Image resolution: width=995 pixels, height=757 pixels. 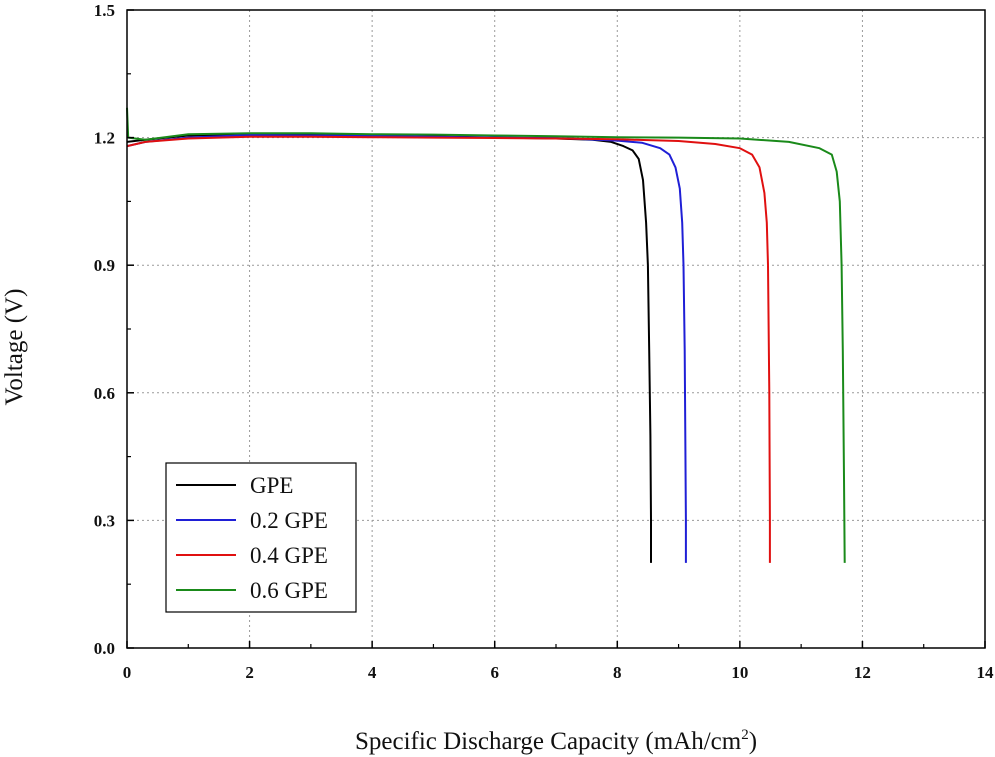 What do you see at coordinates (372, 672) in the screenshot?
I see `x-tick-label: 4` at bounding box center [372, 672].